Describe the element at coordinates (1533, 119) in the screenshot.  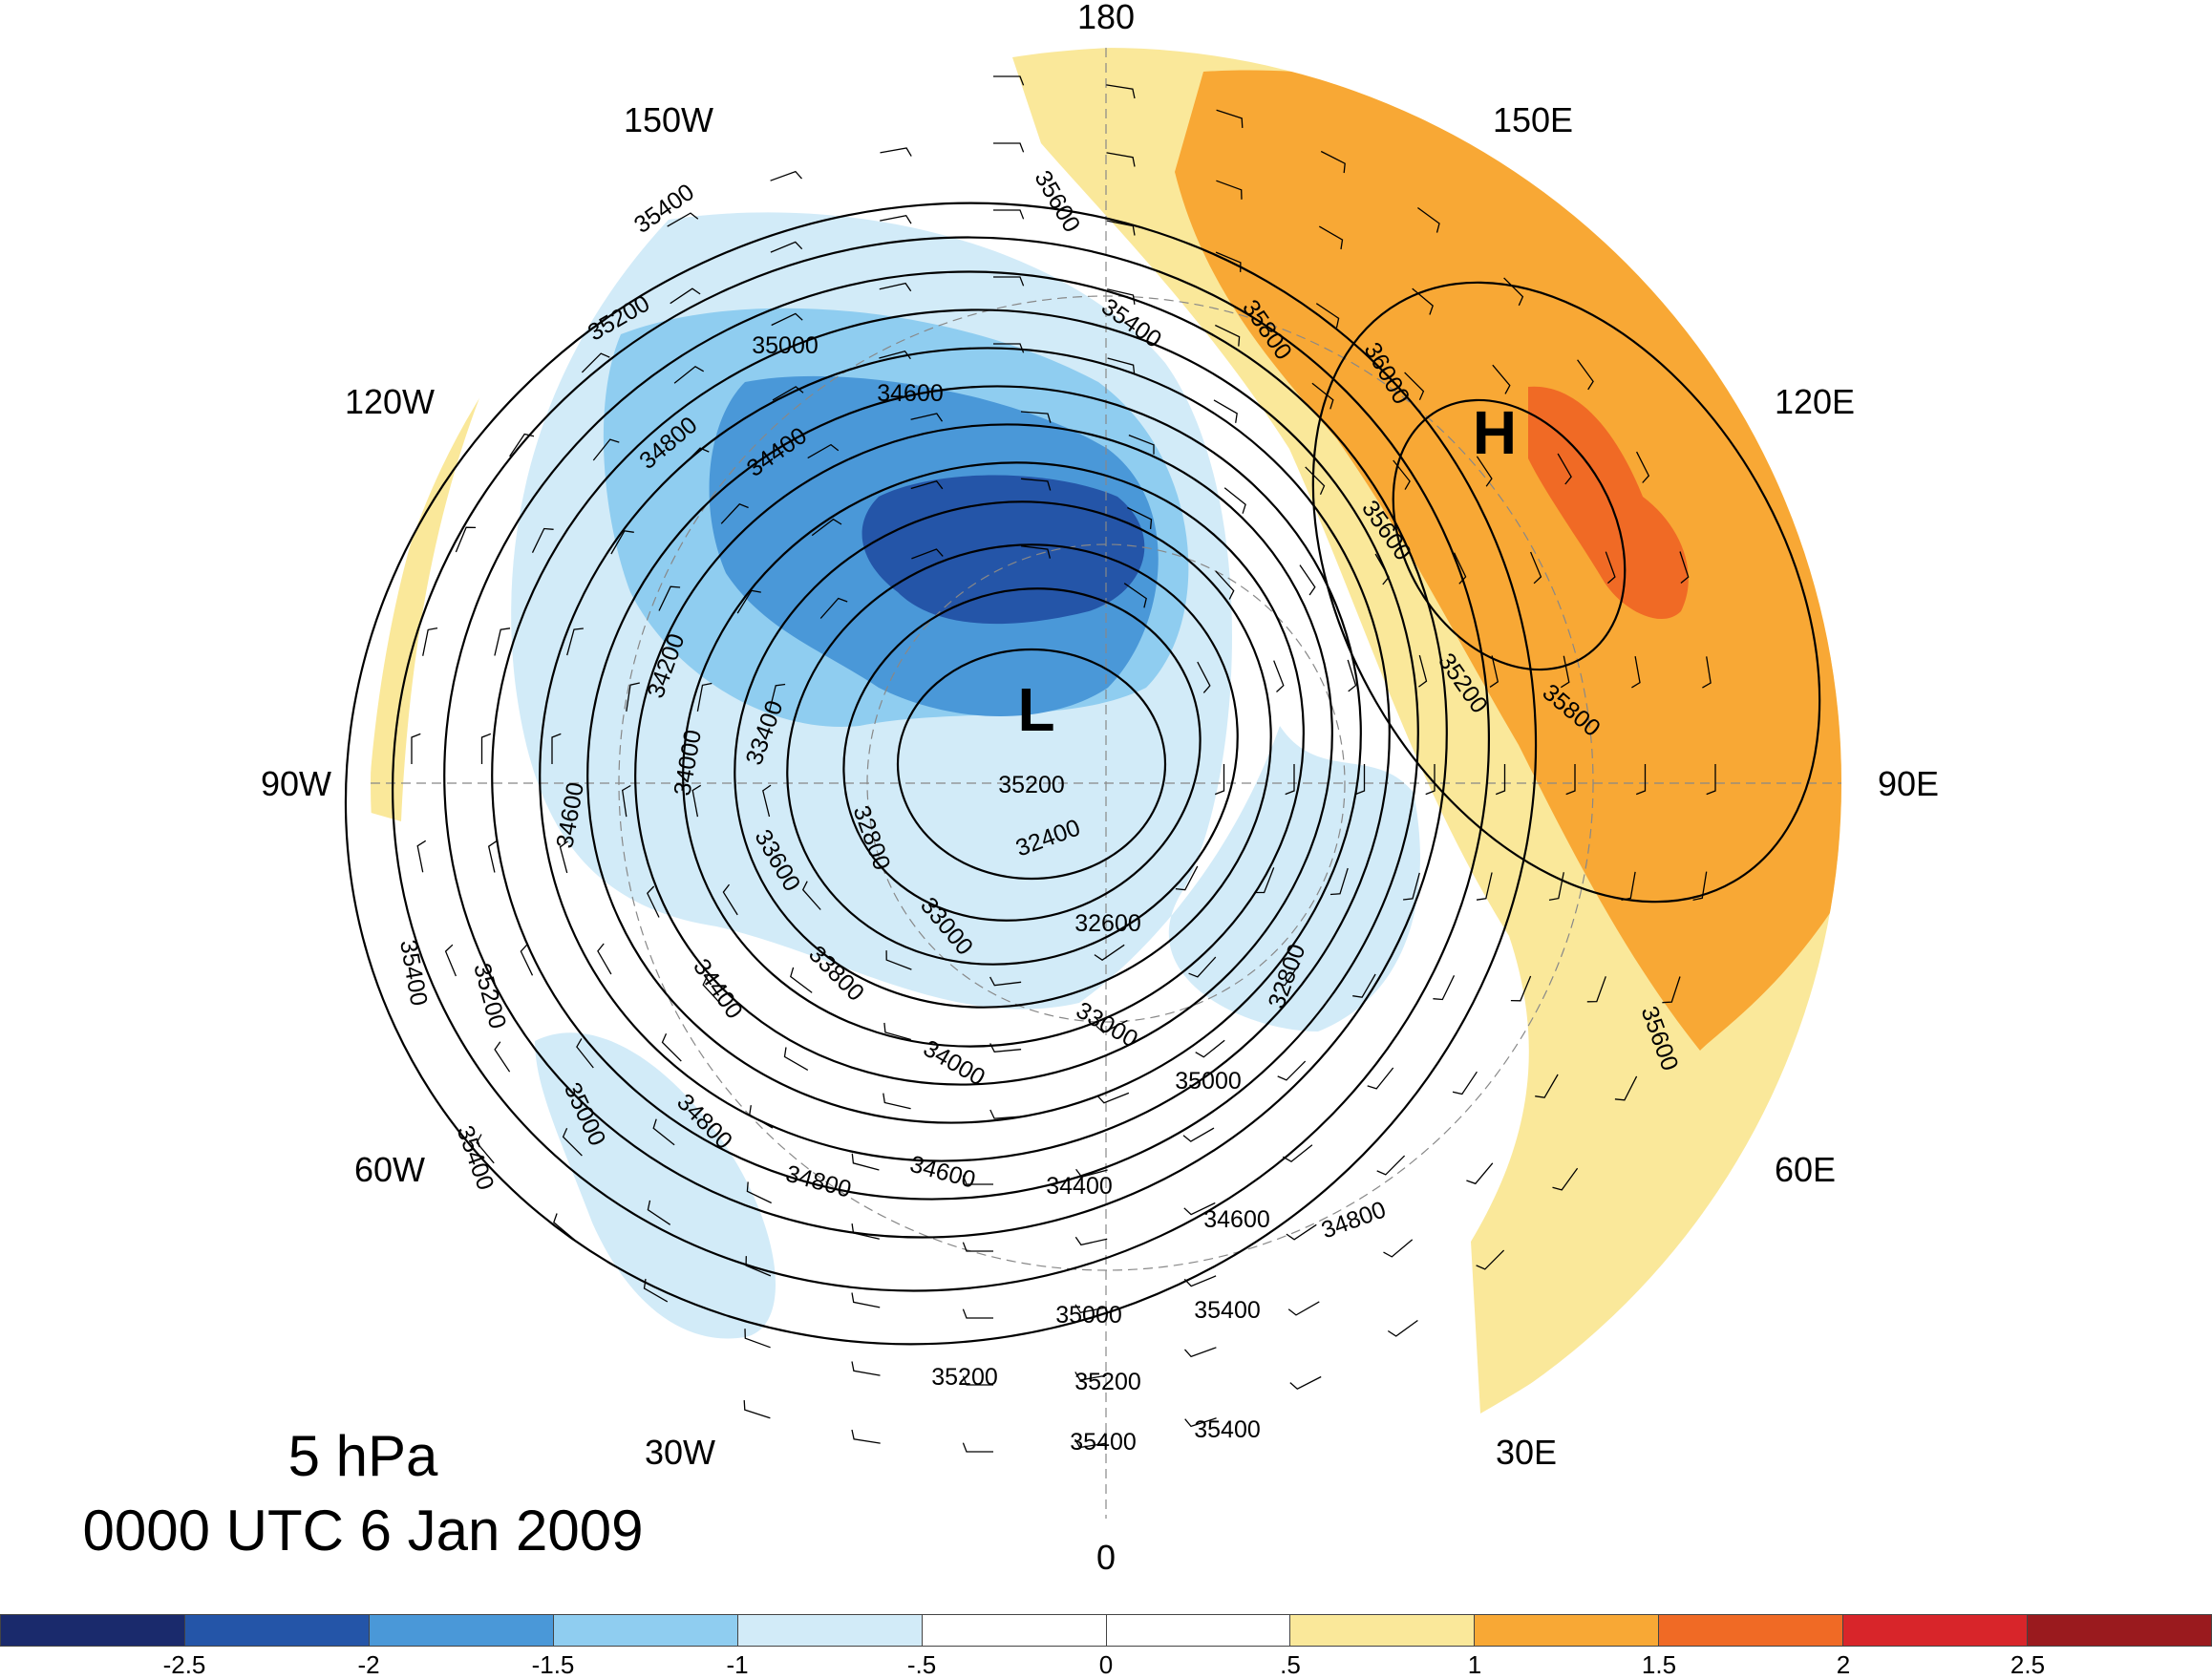
I see `lon-label-150e: 150E` at that location.